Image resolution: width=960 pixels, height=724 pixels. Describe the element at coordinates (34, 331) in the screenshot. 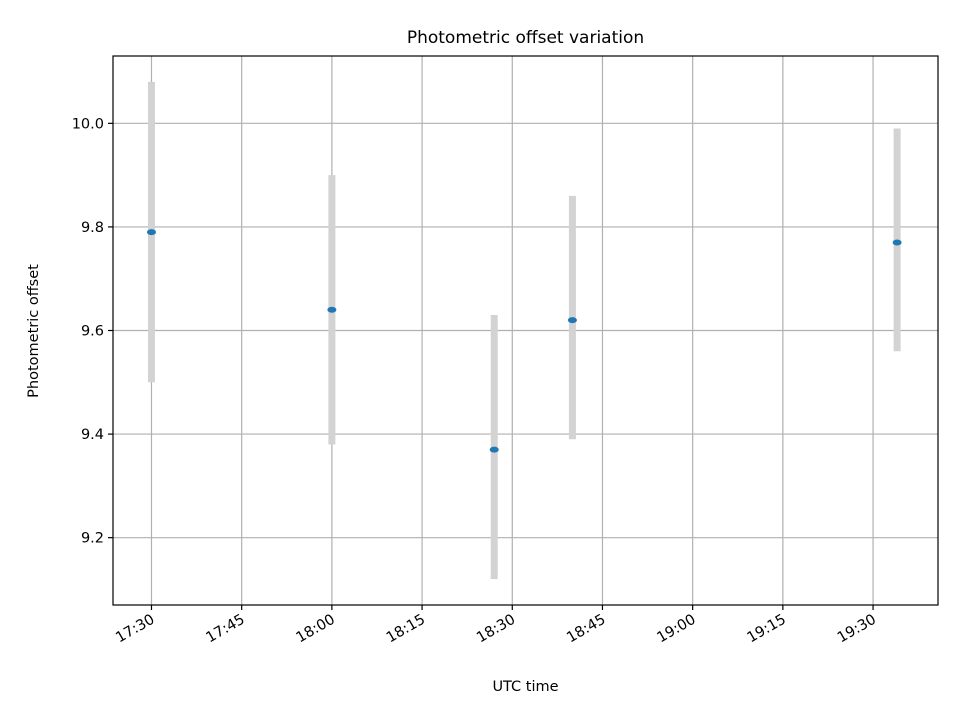

I see `y-axis-label: Photometric offset` at that location.